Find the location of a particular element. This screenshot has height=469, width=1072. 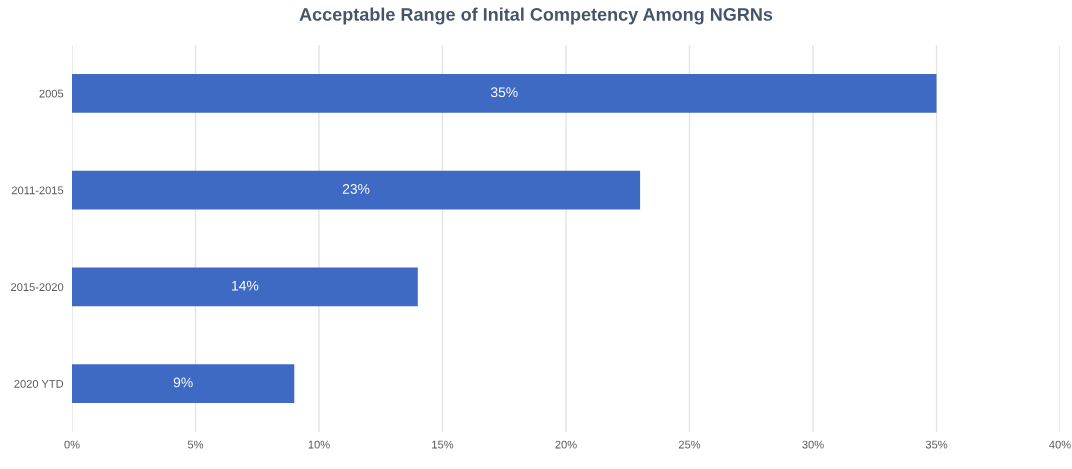

x-tick-label: 25% is located at coordinates (689, 444).